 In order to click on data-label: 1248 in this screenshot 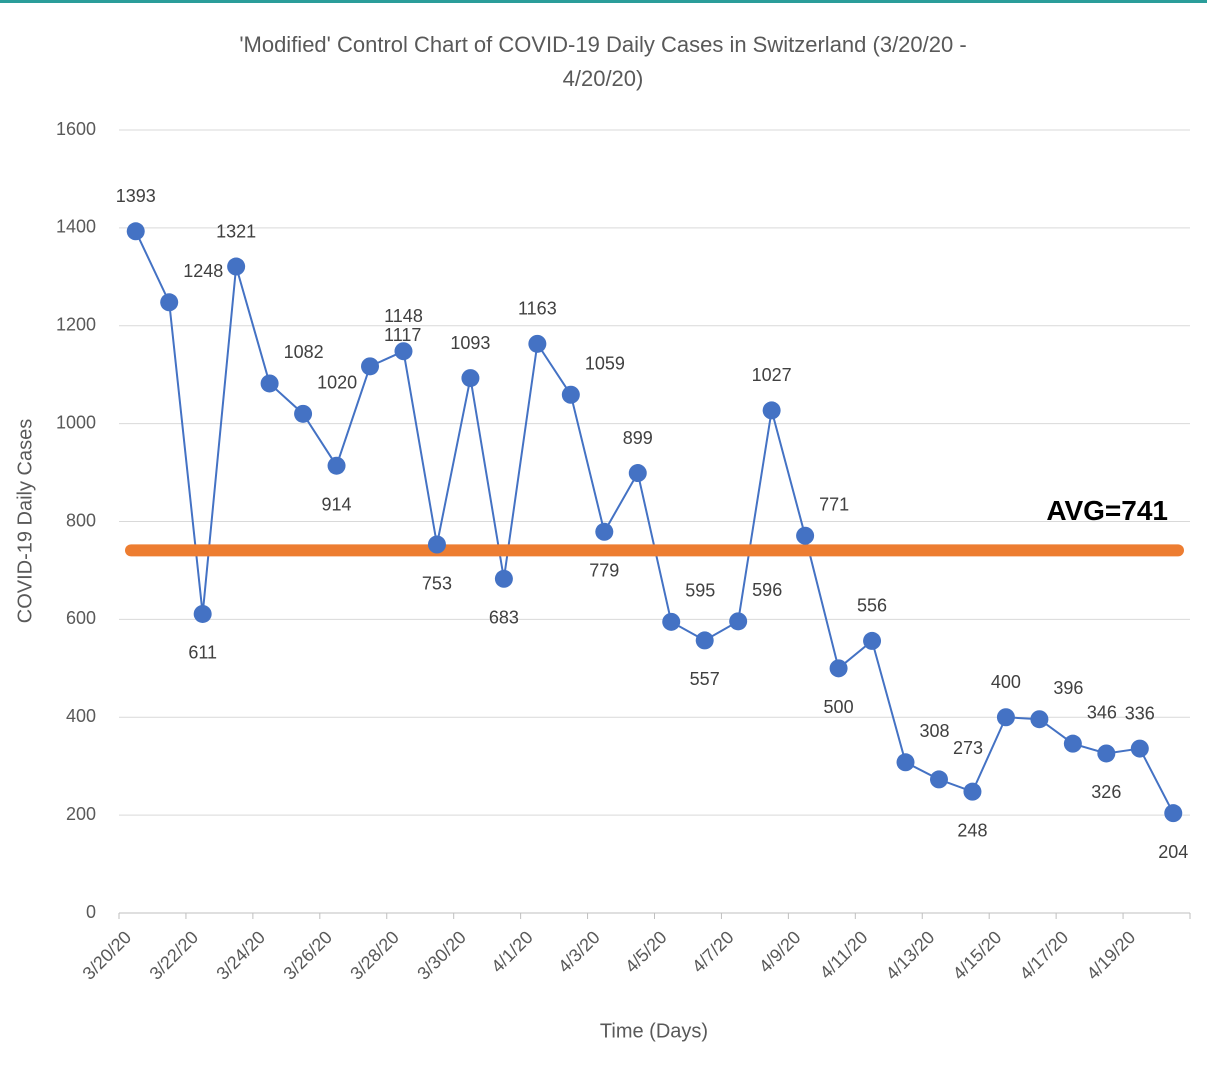, I will do `click(203, 271)`.